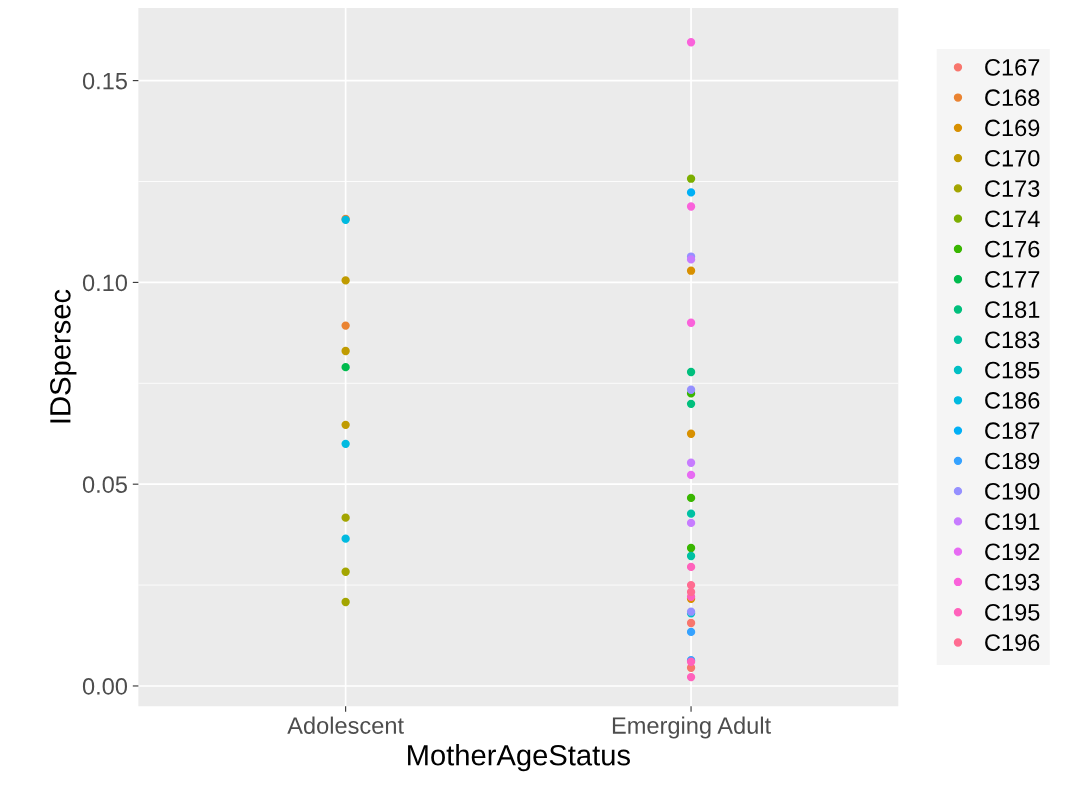 This screenshot has width=1081, height=797. What do you see at coordinates (1012, 582) in the screenshot?
I see `legend-label: C193` at bounding box center [1012, 582].